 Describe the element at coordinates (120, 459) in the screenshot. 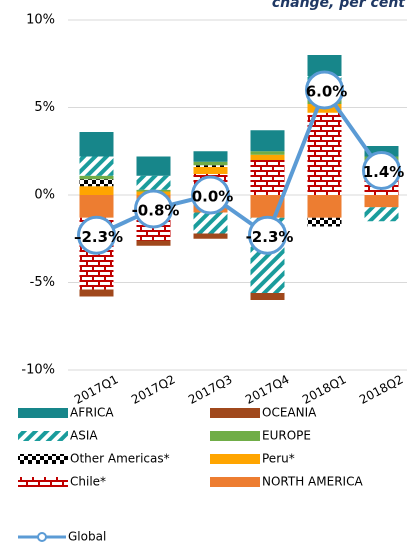

I see `legend-label: Other Americas*` at that location.